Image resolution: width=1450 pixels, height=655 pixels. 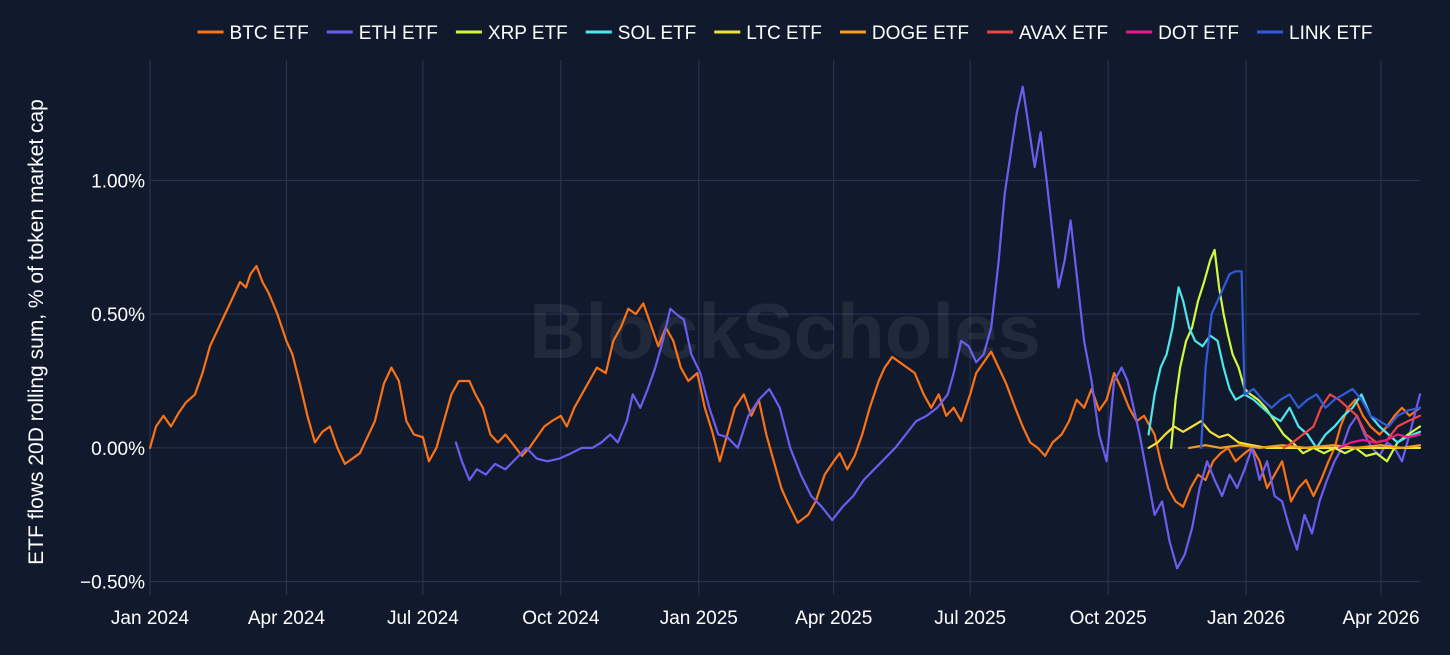 I want to click on legend-label: SOL ETF, so click(x=657, y=33).